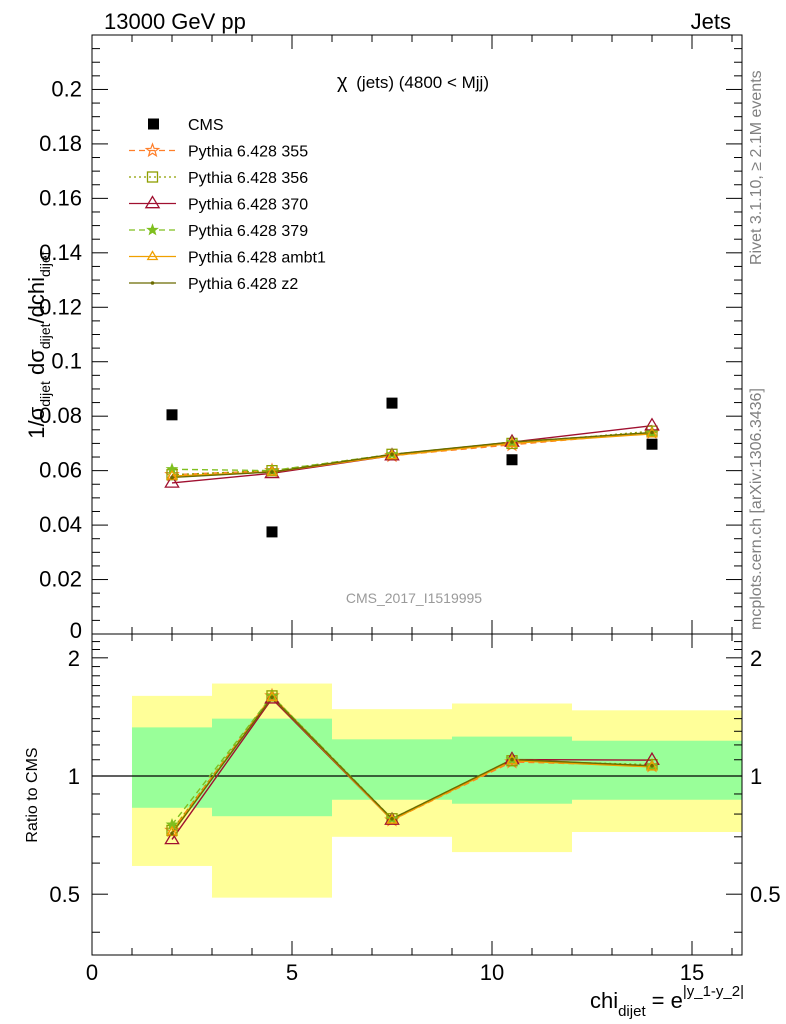  What do you see at coordinates (692, 972) in the screenshot?
I see `x-tick-label: 15` at bounding box center [692, 972].